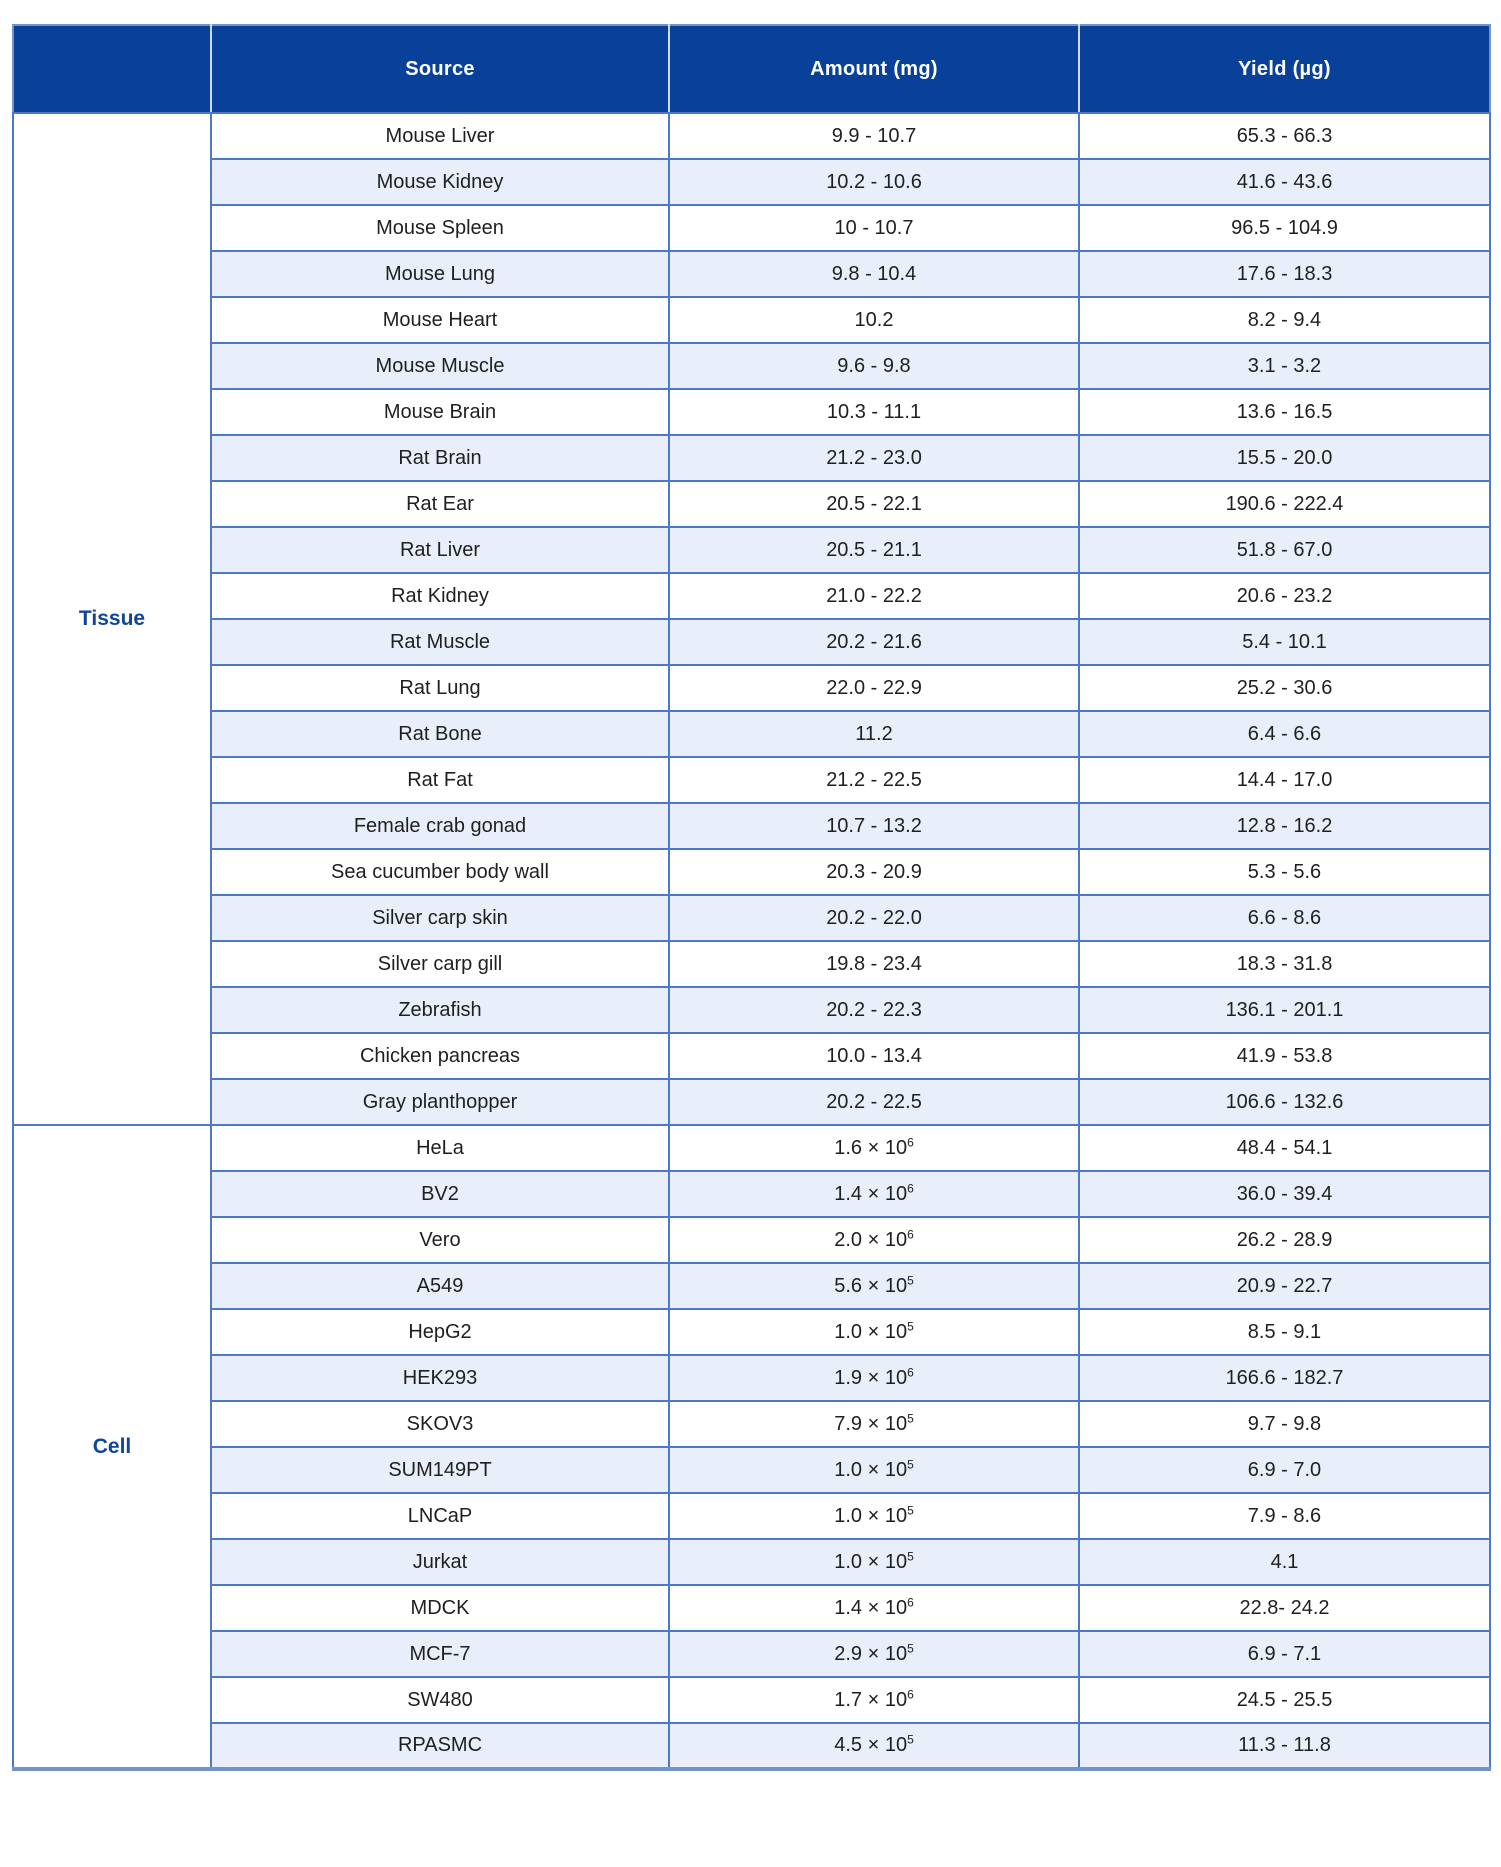 The height and width of the screenshot is (1867, 1501). I want to click on source-cell: Rat Liver, so click(440, 550).